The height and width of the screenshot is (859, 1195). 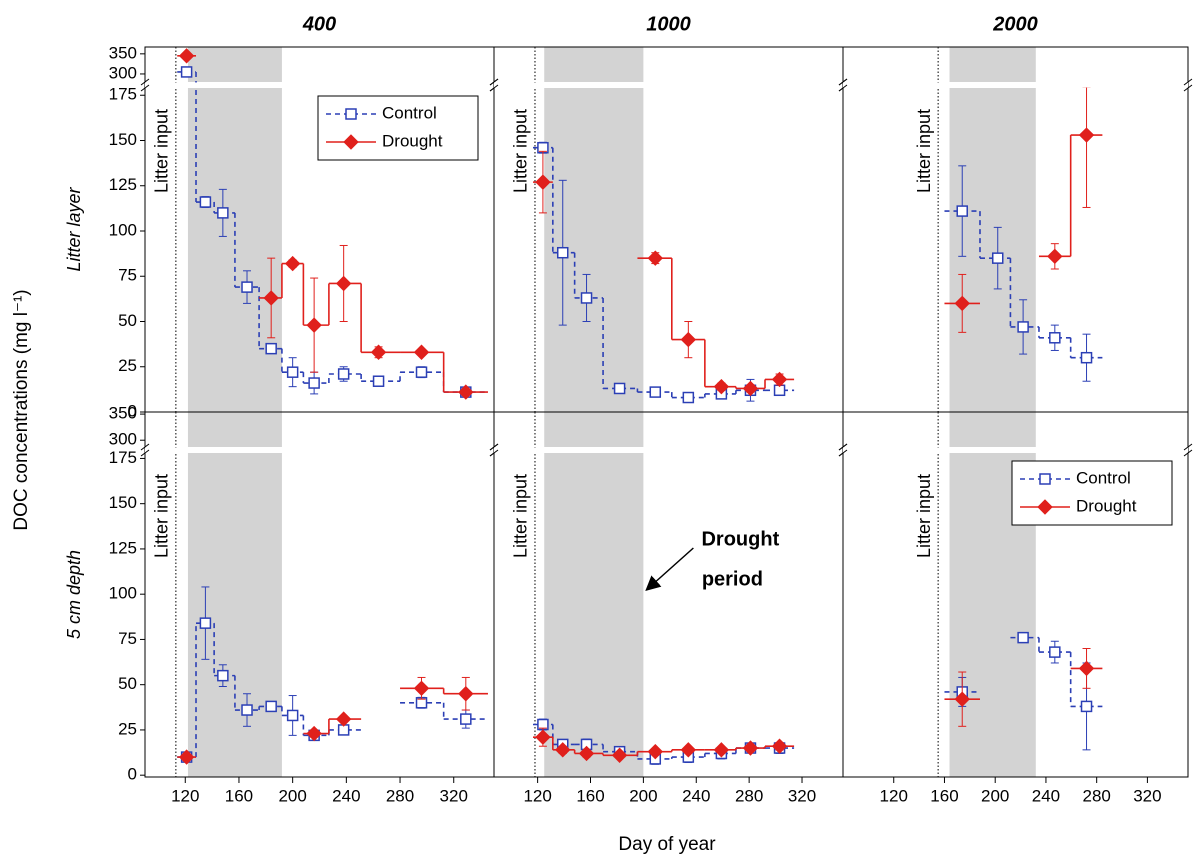 I want to click on annotation: period, so click(x=732, y=579).